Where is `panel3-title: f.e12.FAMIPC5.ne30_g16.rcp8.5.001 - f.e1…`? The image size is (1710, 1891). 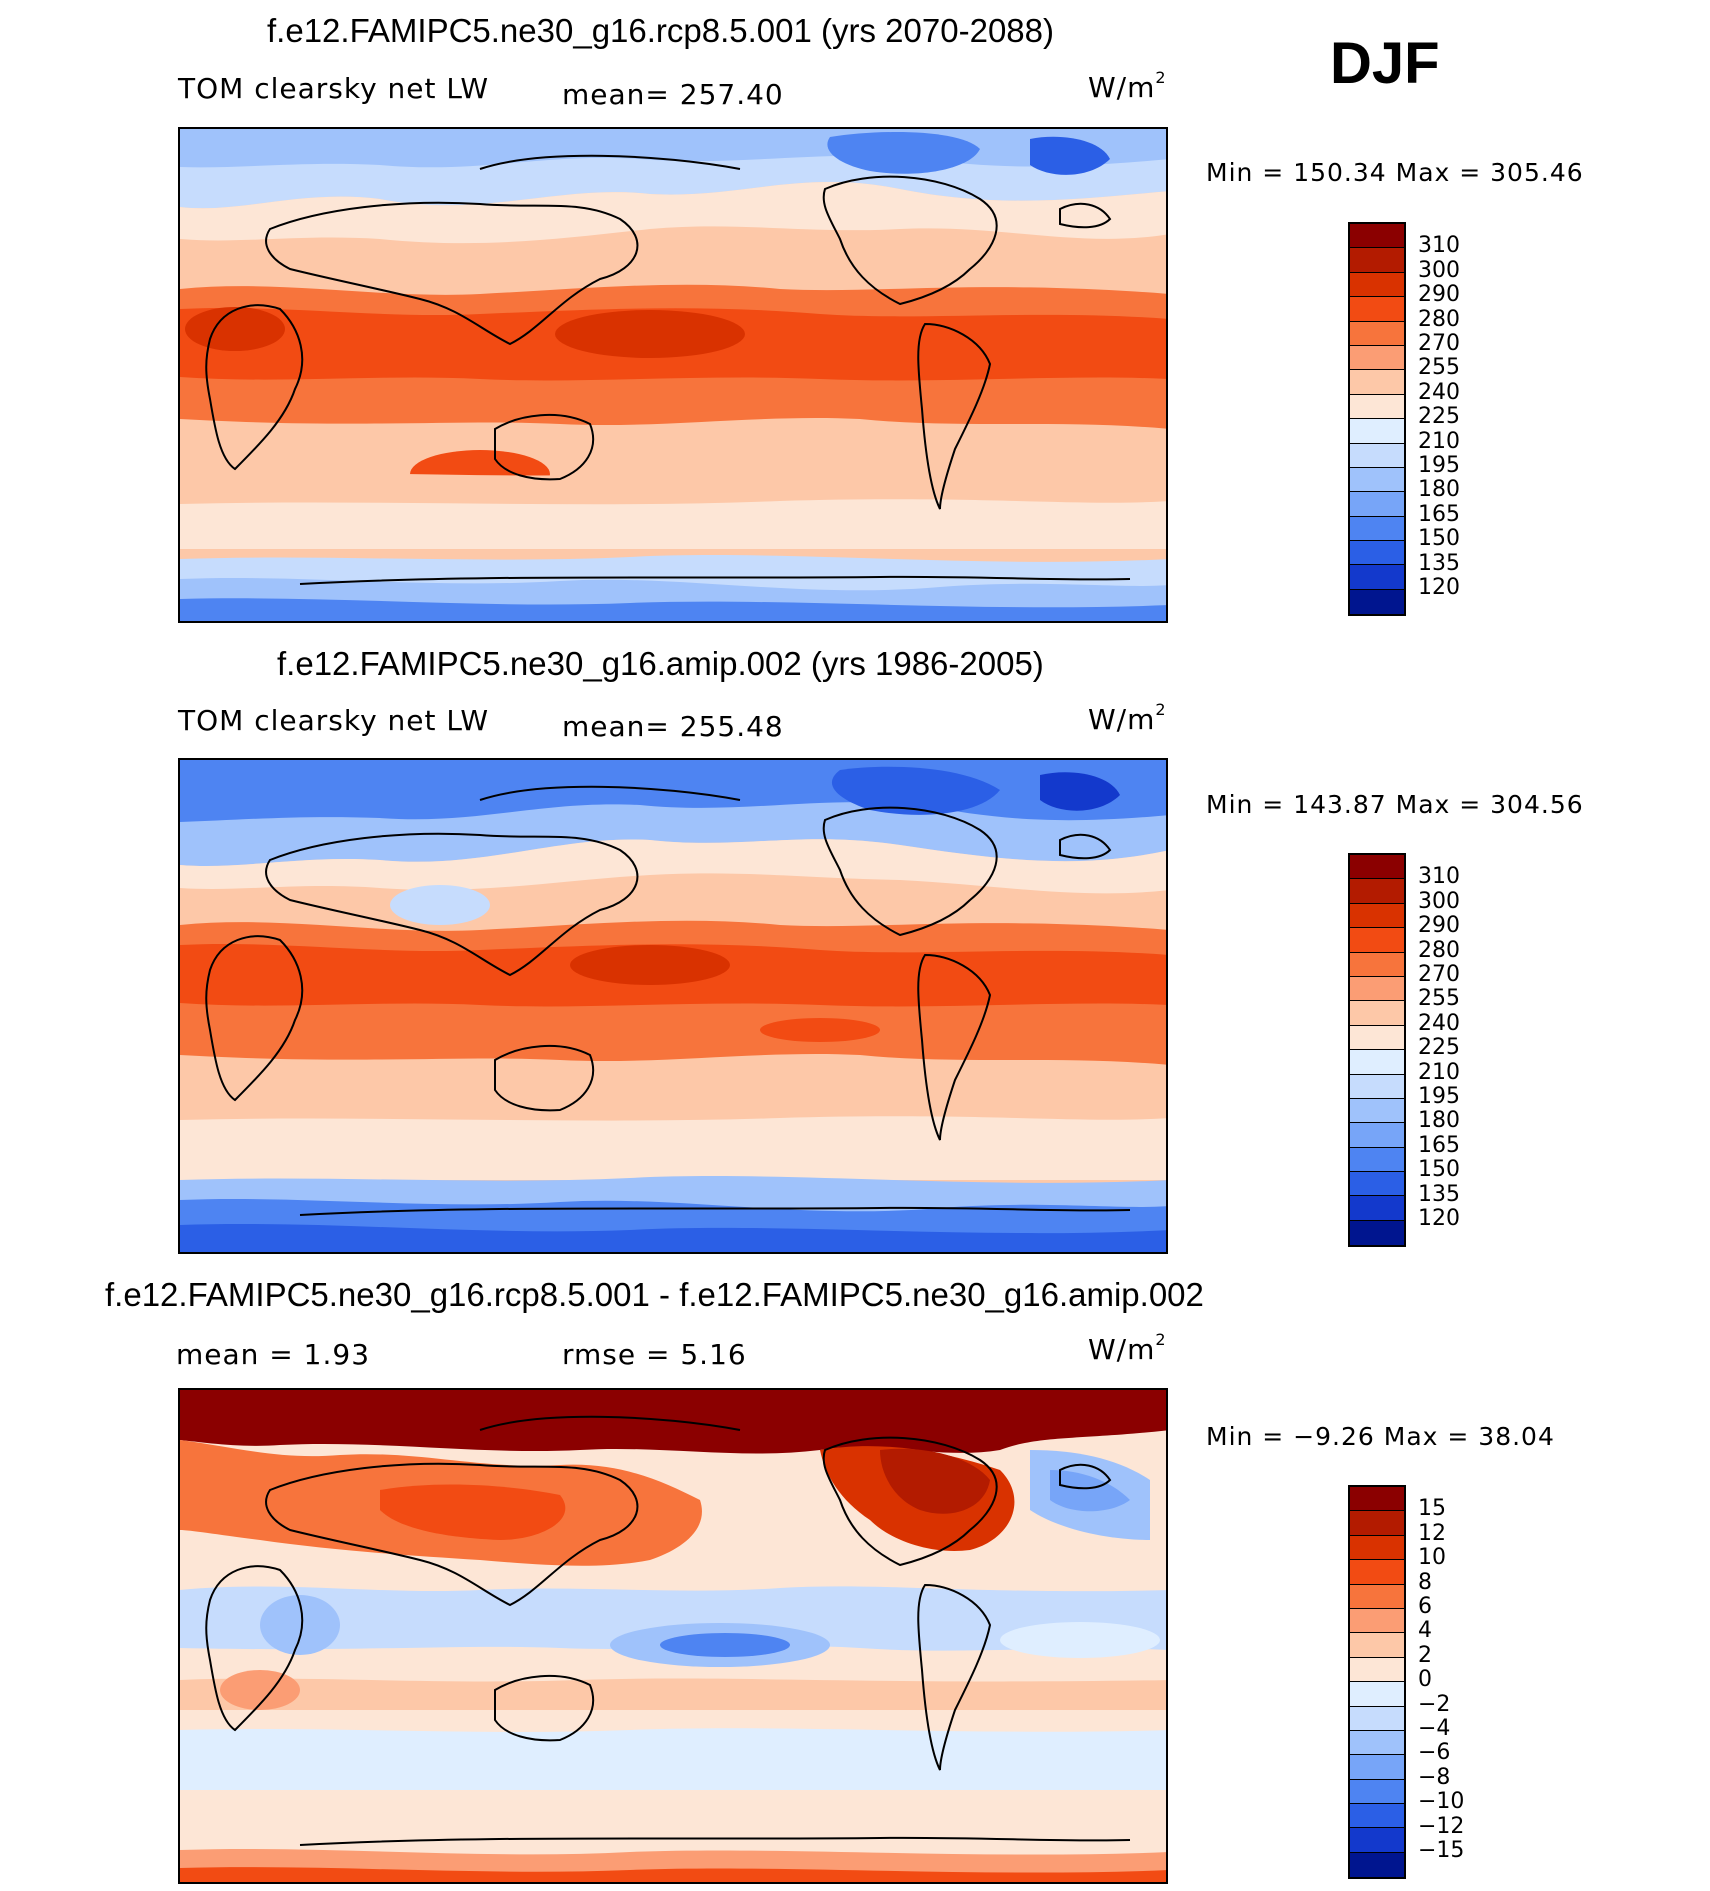 panel3-title: f.e12.FAMIPC5.ne30_g16.rcp8.5.001 - f.e1… is located at coordinates (654, 1294).